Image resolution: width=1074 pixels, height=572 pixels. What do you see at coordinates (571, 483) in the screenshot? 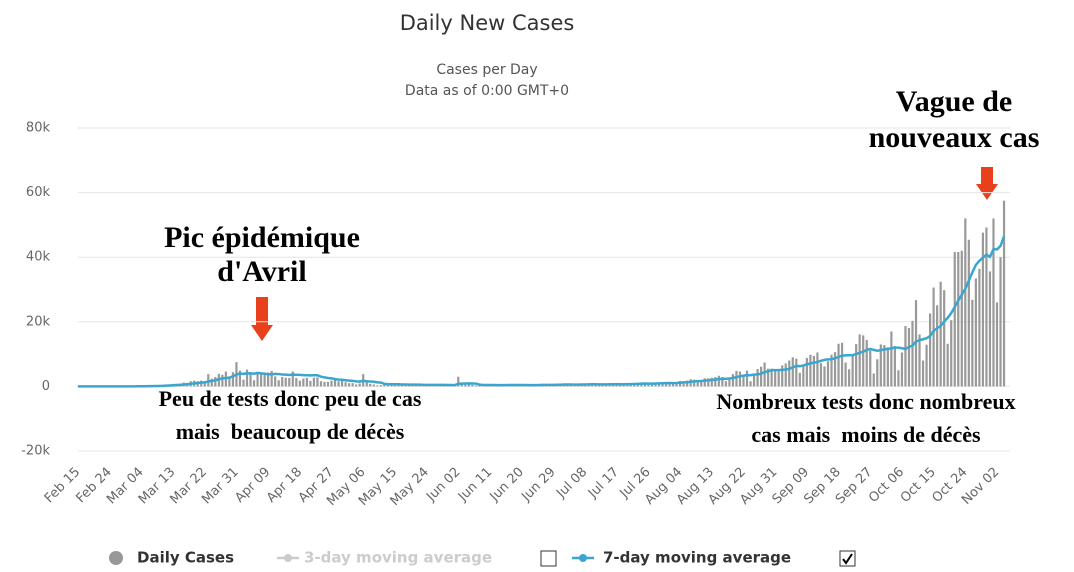
I see `x-tick-label: Jul 08` at bounding box center [571, 483].